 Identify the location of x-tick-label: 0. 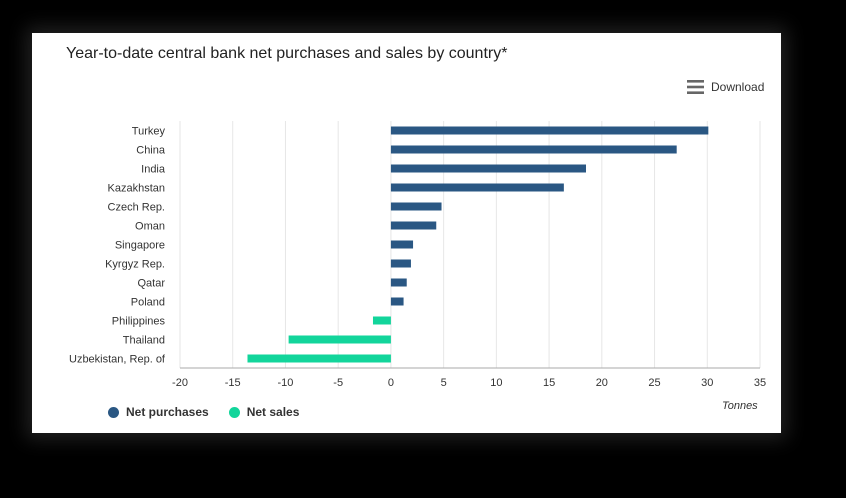
(391, 383).